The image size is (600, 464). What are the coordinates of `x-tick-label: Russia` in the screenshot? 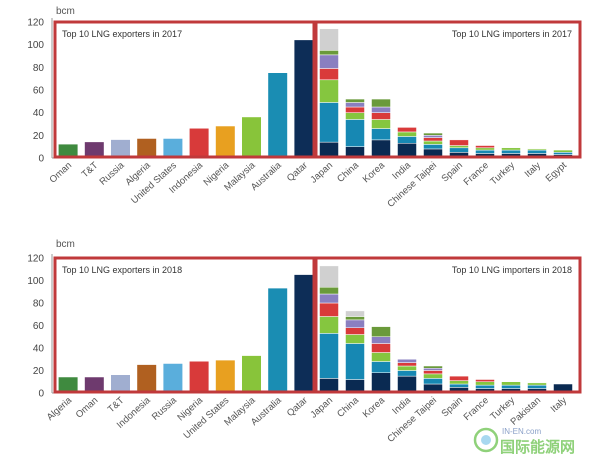 It's located at (112, 174).